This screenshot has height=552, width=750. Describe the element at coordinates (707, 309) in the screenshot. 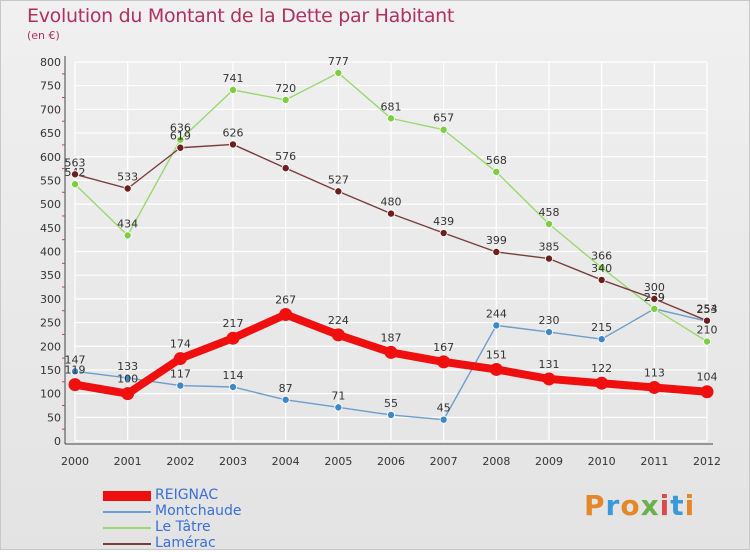

I see `data-label: 253` at that location.